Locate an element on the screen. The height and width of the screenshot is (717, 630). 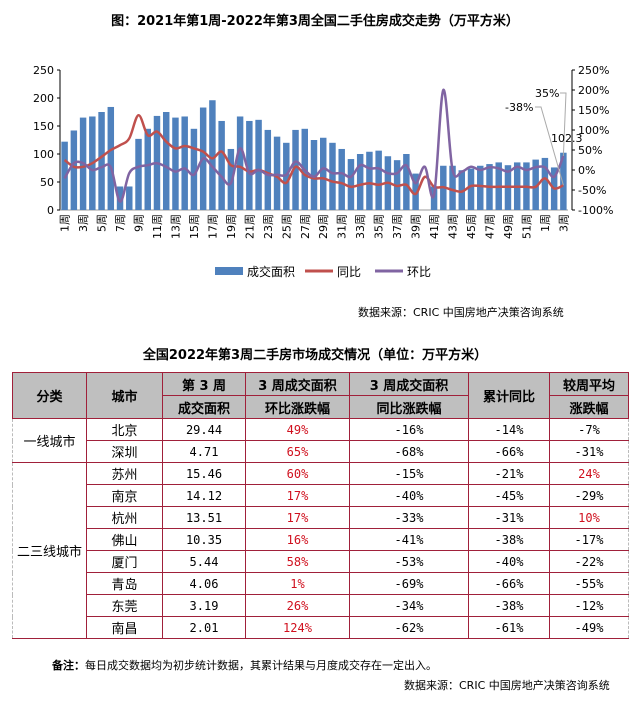
x-tick-label: 31周 is located at coordinates (342, 226).